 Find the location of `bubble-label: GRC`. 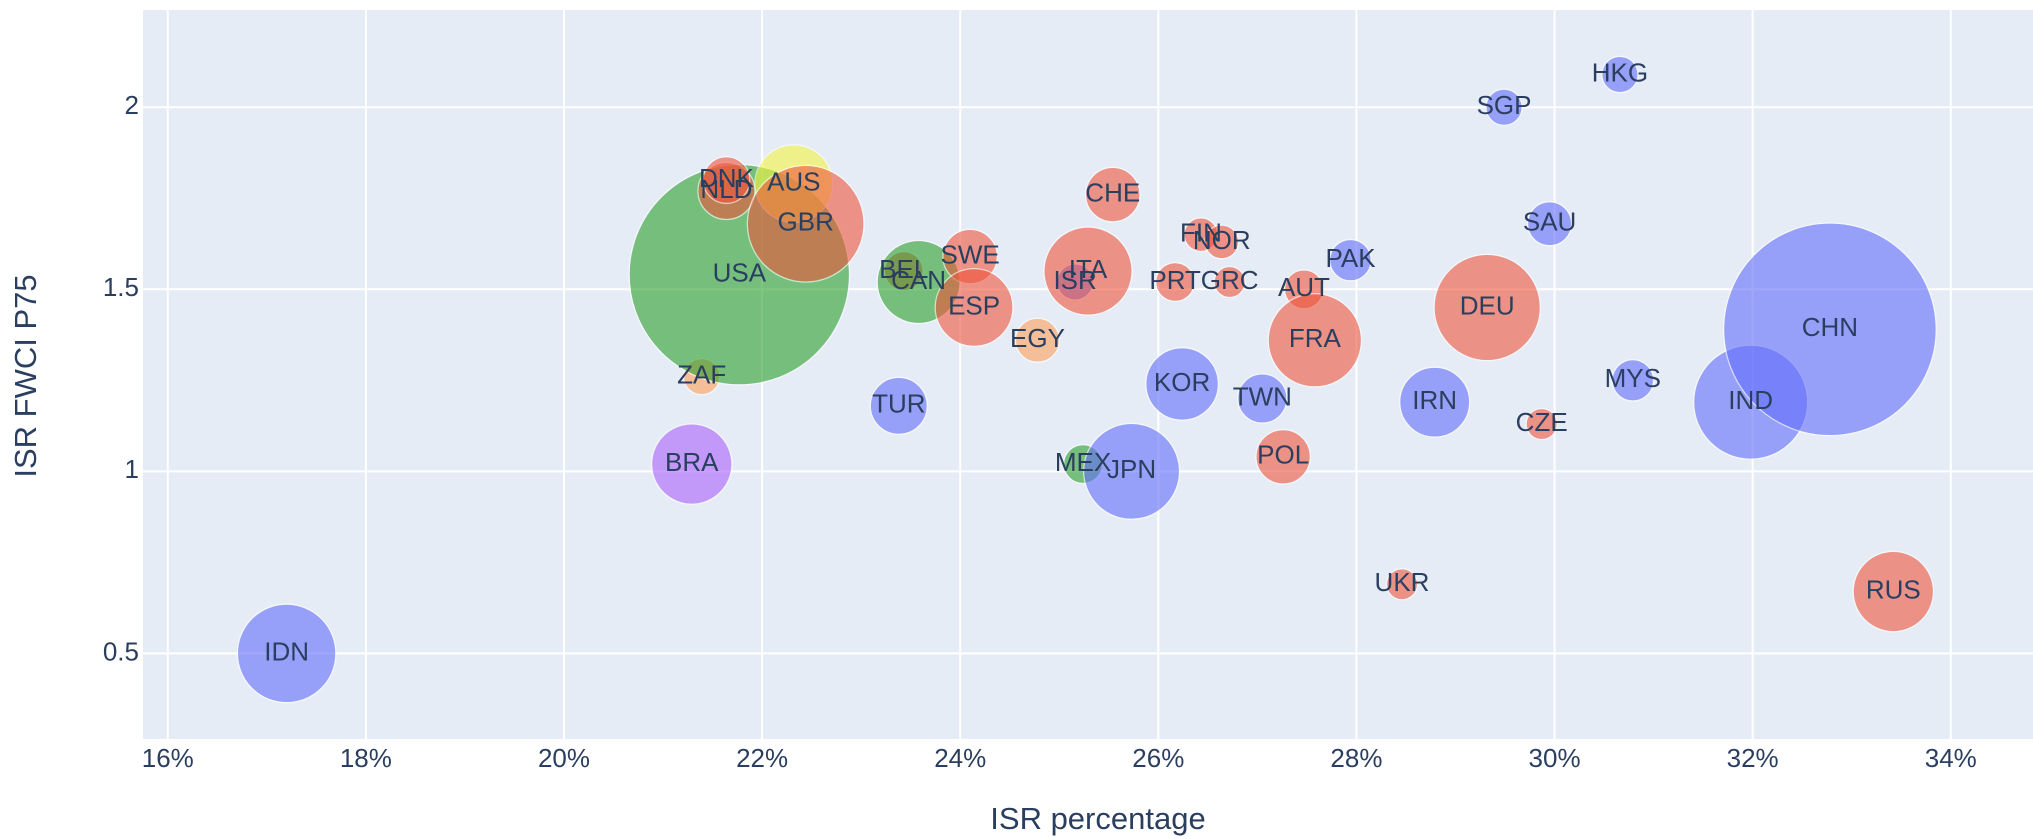

bubble-label: GRC is located at coordinates (1230, 280).